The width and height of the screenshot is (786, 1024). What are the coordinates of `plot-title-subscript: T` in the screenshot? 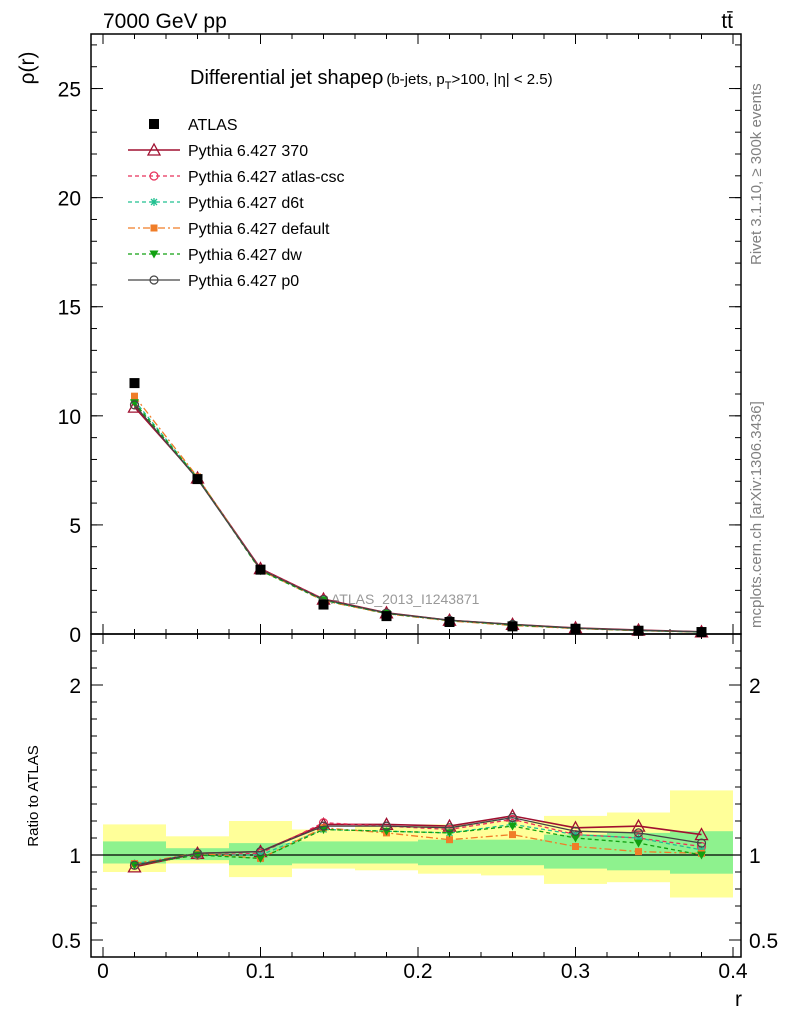 It's located at (448, 86).